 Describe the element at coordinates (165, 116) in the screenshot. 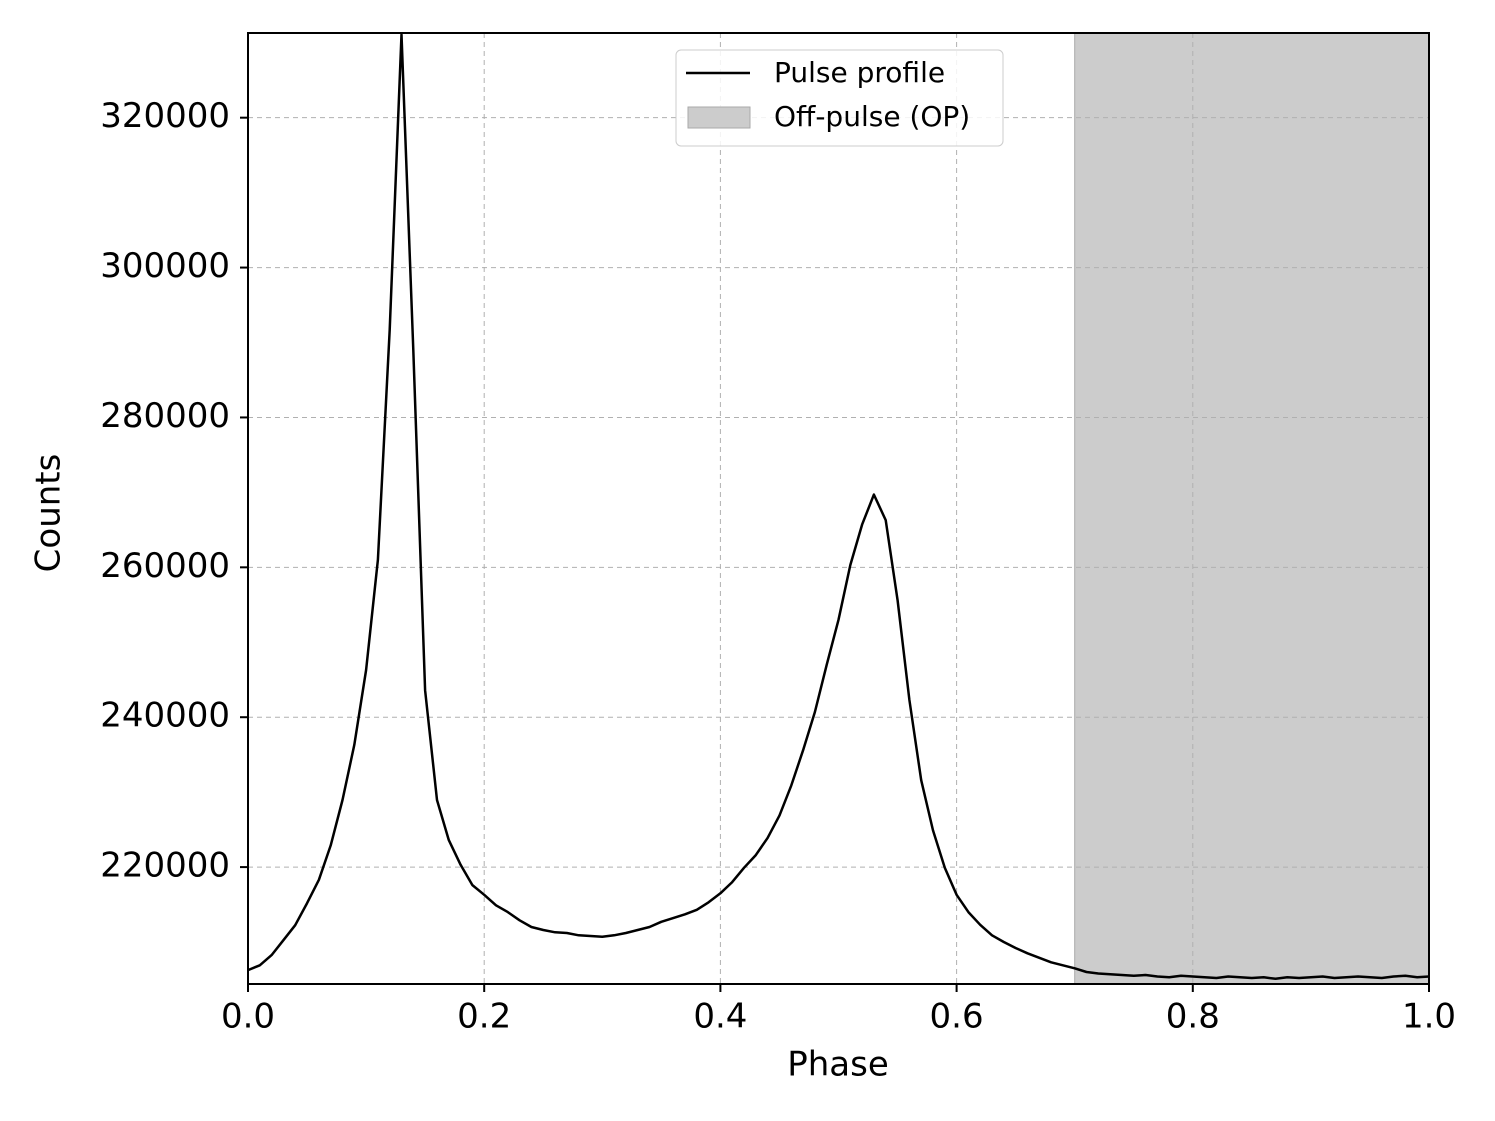

I see `y-tick-label: 320000` at that location.